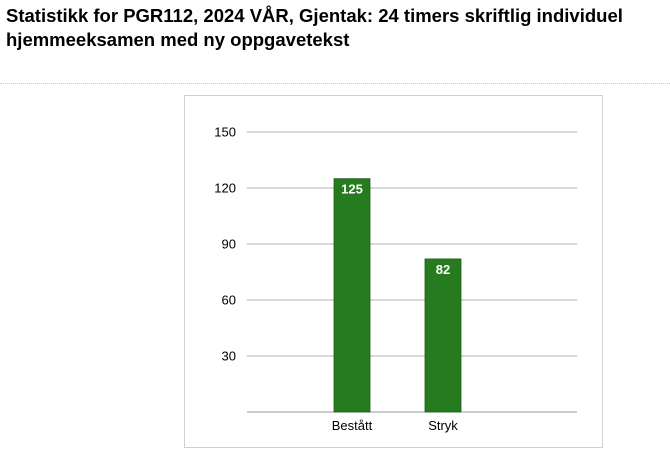  I want to click on y-tick-label-90: 90, so click(229, 244).